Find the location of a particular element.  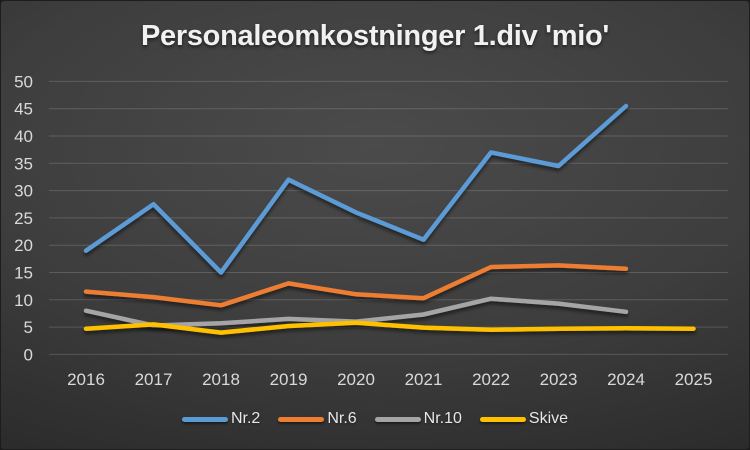

series-line-skive is located at coordinates (389, 327).